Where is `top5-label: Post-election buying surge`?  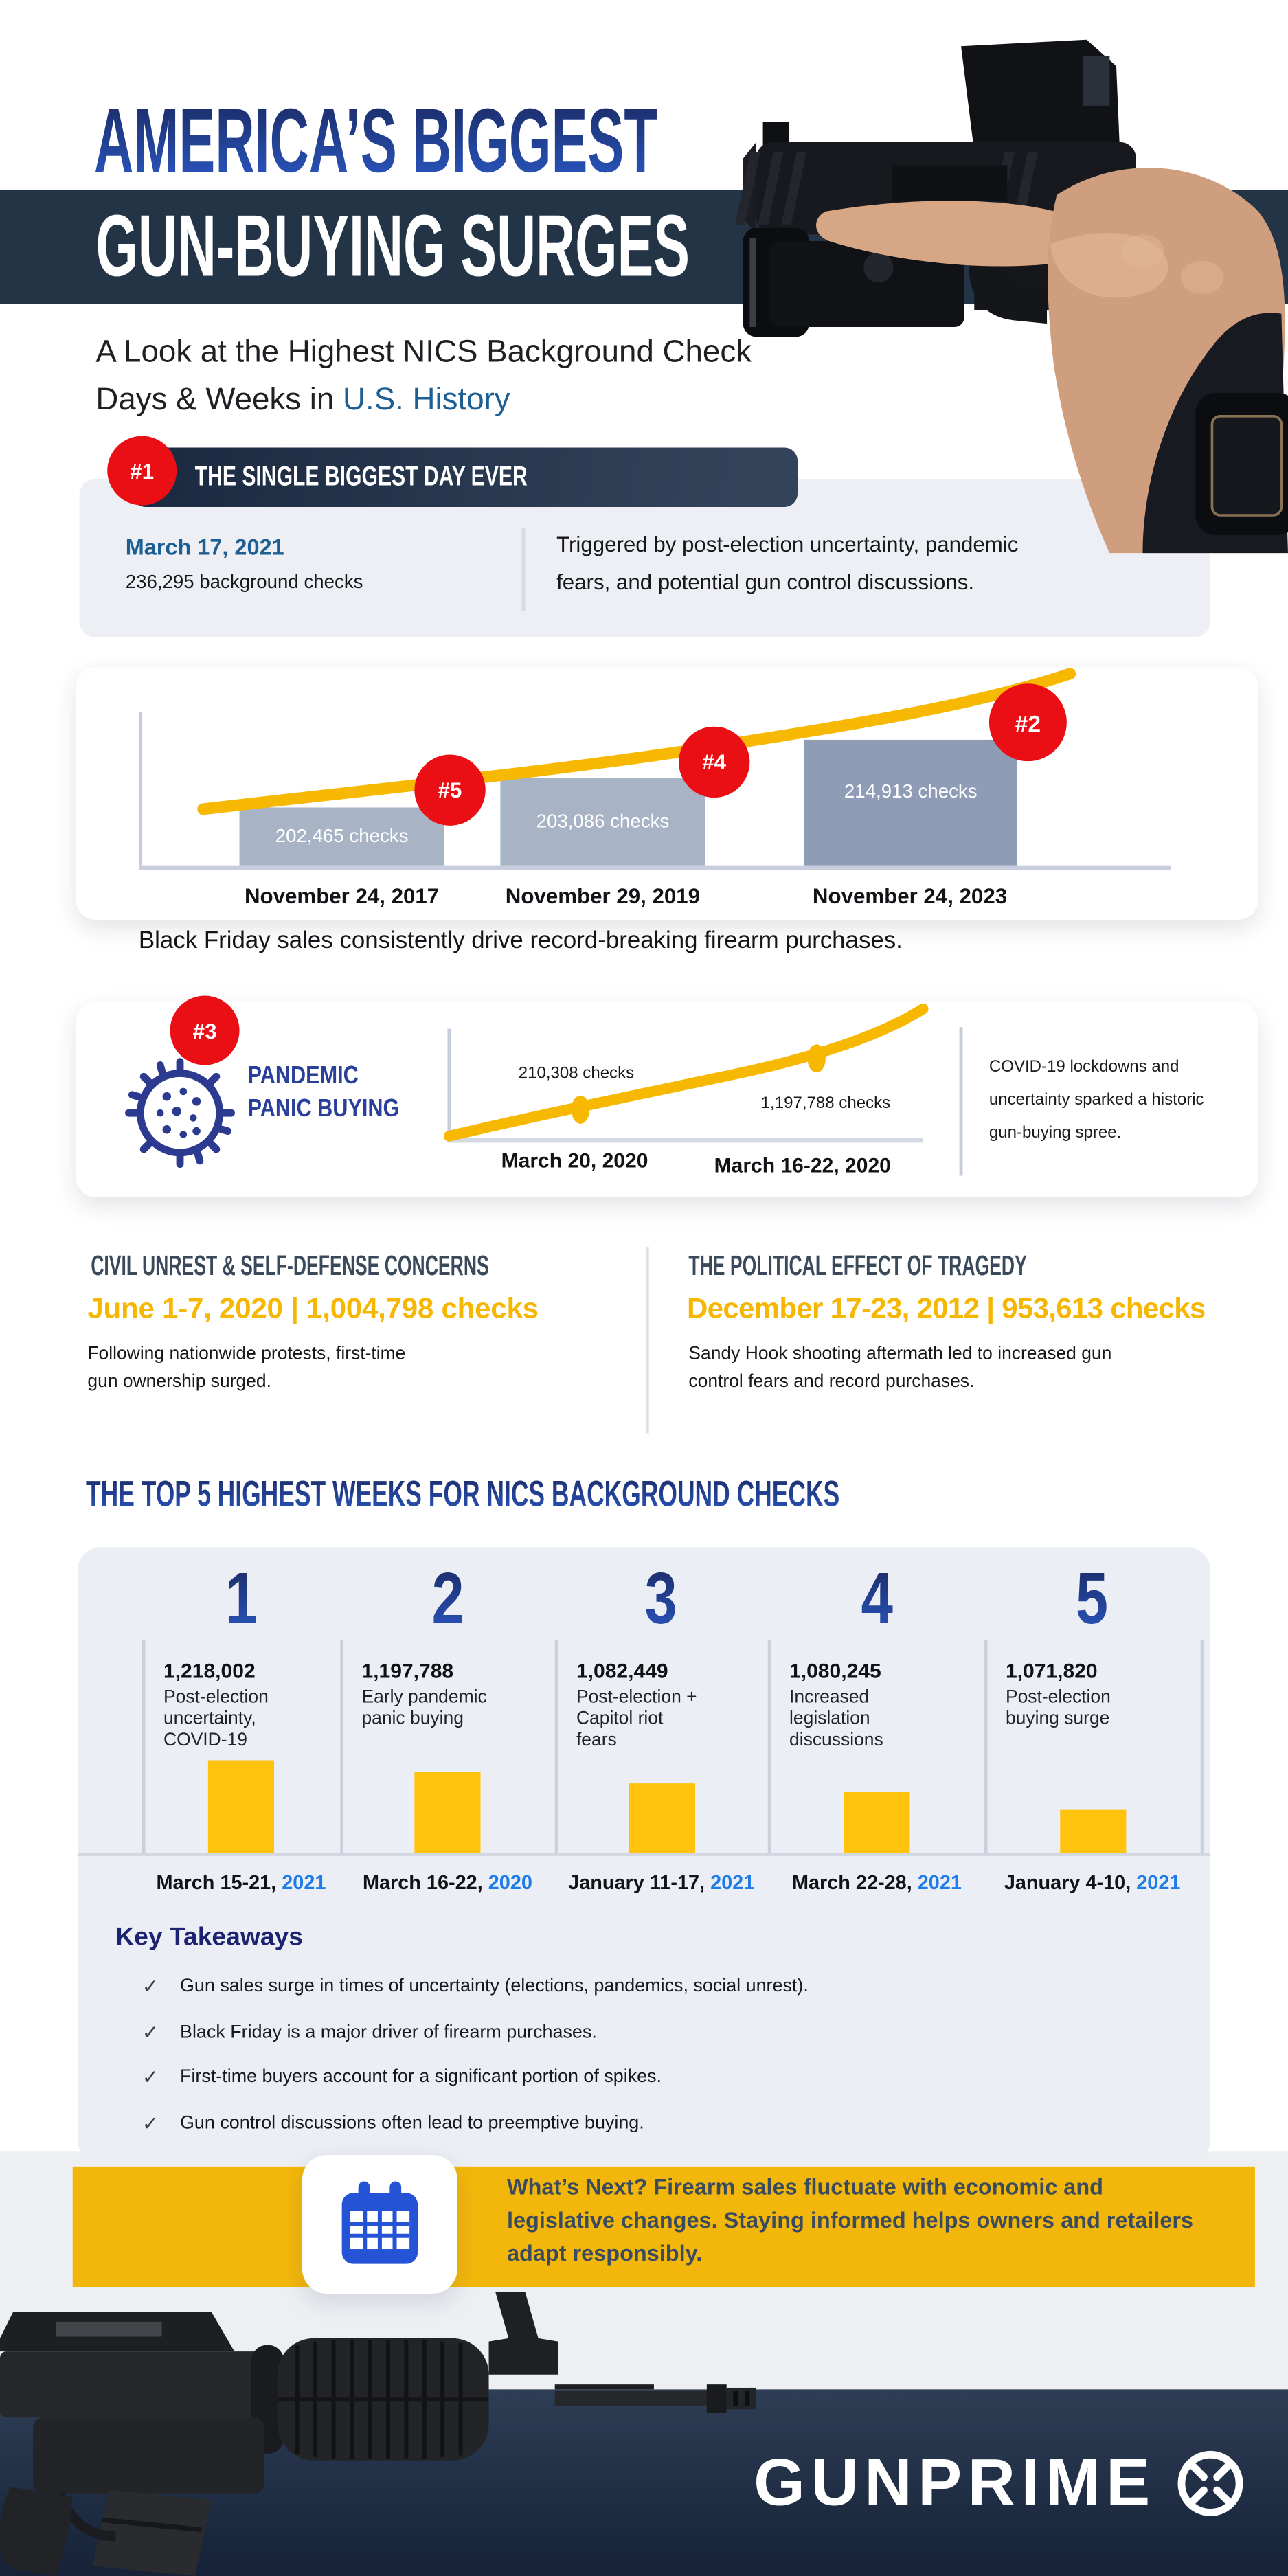 top5-label: Post-election buying surge is located at coordinates (1058, 1708).